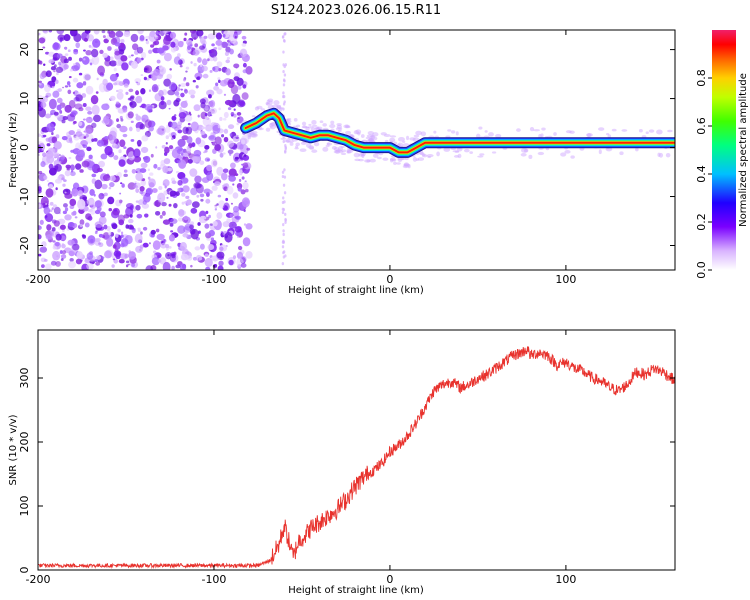 The image size is (750, 600). Describe the element at coordinates (356, 10) in the screenshot. I see `figure-title: S124.2023.026.06.15.R11` at that location.